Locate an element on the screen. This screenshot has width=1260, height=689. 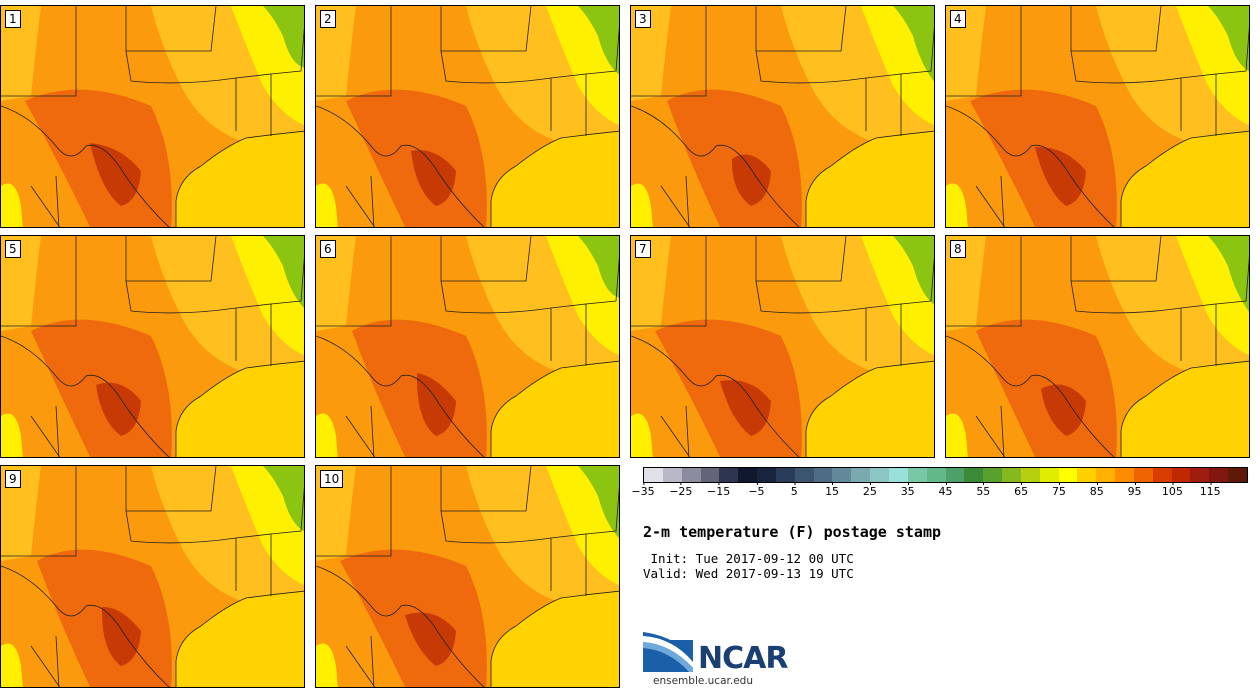
member-panel-9: 9 is located at coordinates (152, 576).